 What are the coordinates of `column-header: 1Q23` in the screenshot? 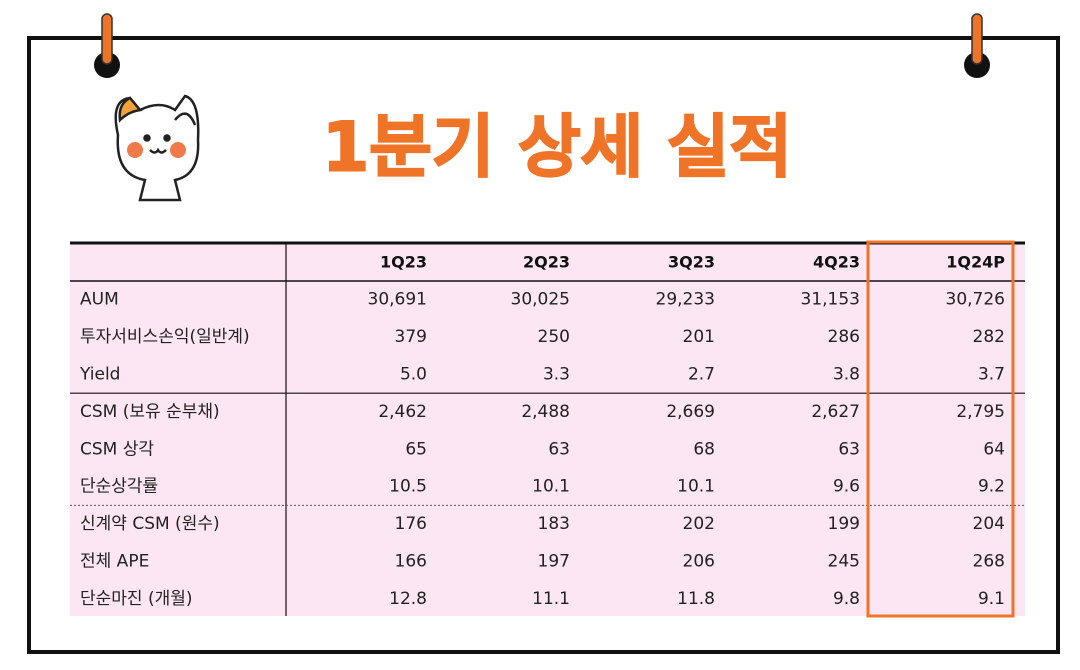 It's located at (403, 262).